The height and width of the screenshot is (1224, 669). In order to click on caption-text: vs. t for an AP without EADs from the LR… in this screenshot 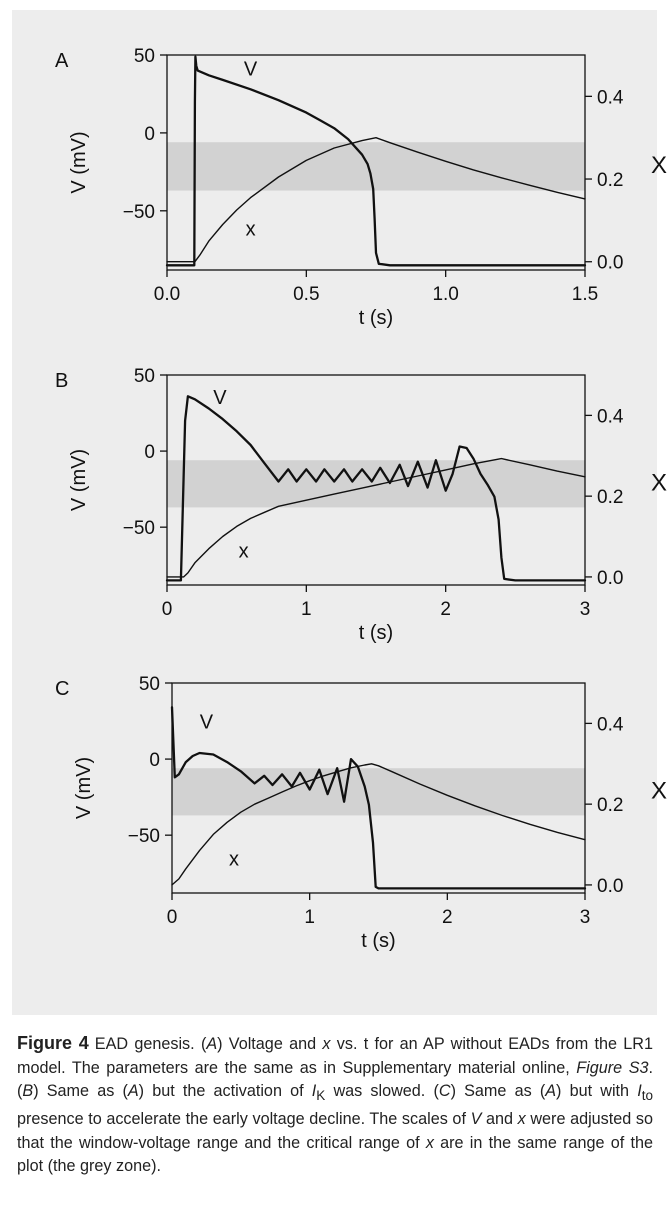, I will do `click(335, 1056)`.